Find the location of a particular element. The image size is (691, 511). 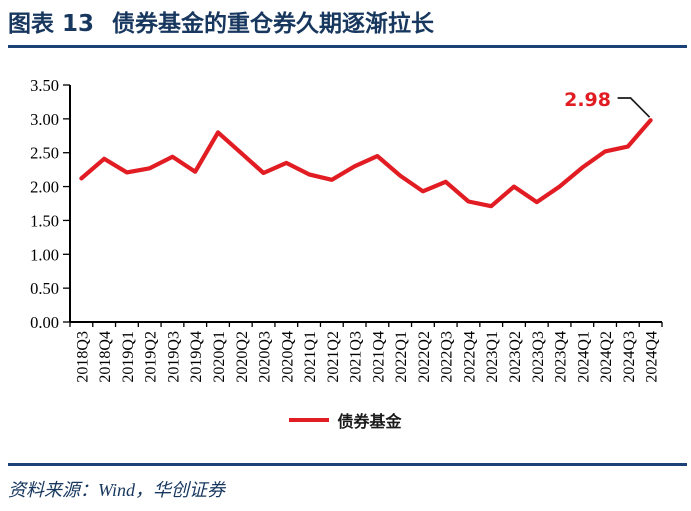

x-axis-tick-label: 2021Q2 is located at coordinates (333, 357).